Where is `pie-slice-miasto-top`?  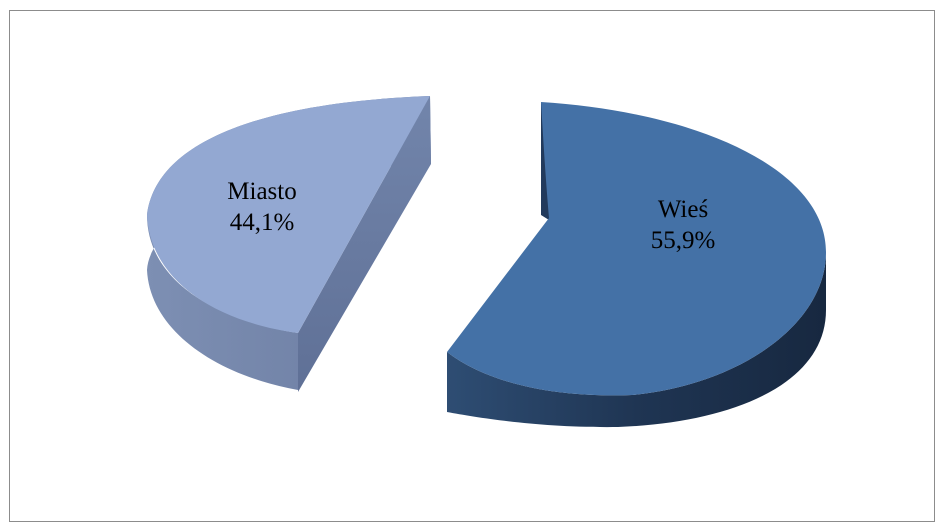
pie-slice-miasto-top is located at coordinates (288, 214).